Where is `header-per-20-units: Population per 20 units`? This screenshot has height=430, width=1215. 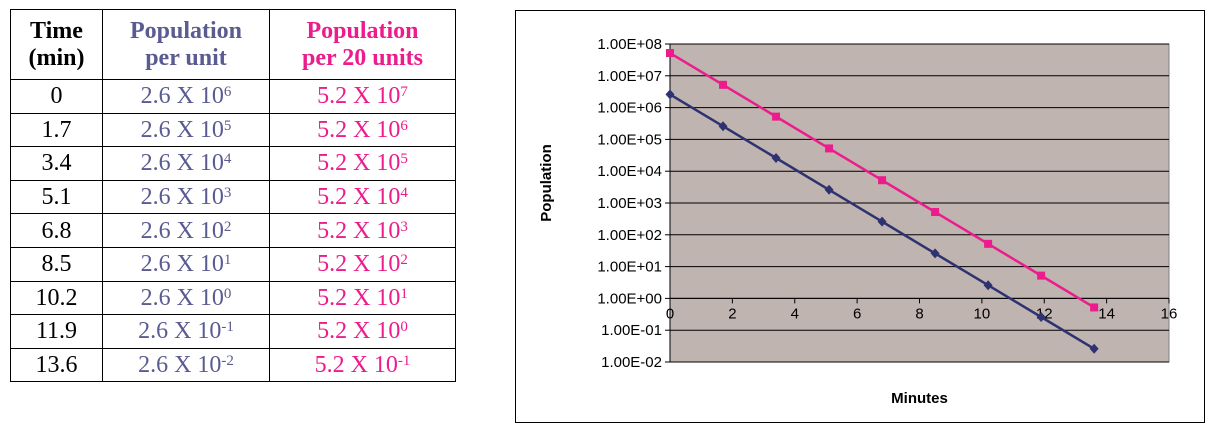
header-per-20-units: Population per 20 units is located at coordinates (362, 44).